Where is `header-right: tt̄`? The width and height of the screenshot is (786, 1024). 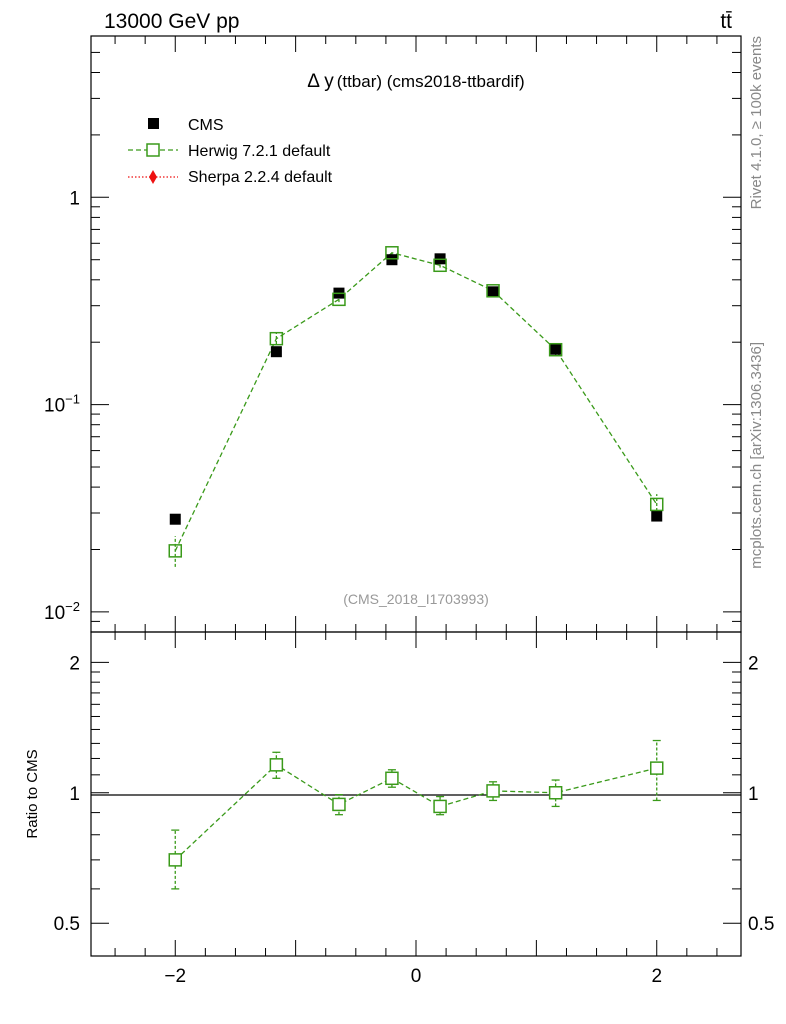
header-right: tt̄ is located at coordinates (726, 21).